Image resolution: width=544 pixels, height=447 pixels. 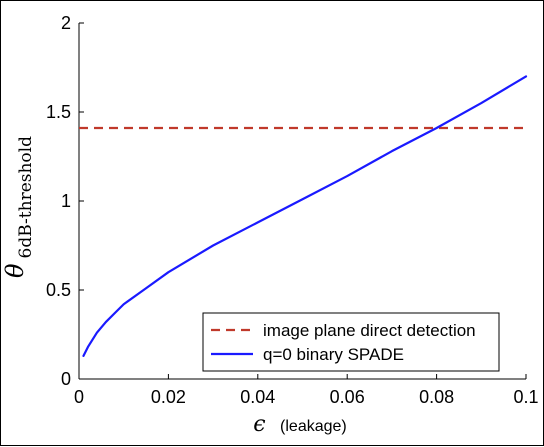 I want to click on x-tick-label: 0.08, so click(x=436, y=397).